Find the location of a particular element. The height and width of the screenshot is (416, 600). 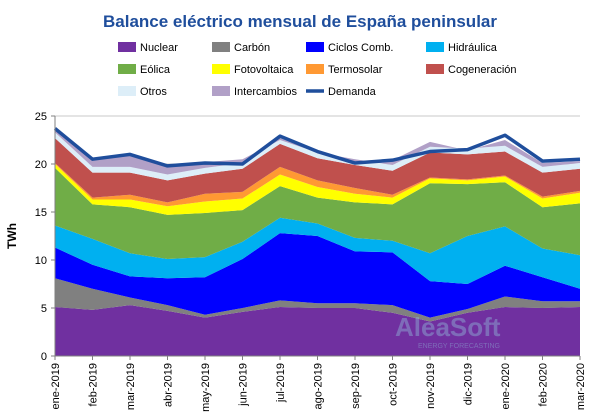

legend-label: Otros is located at coordinates (153, 92).